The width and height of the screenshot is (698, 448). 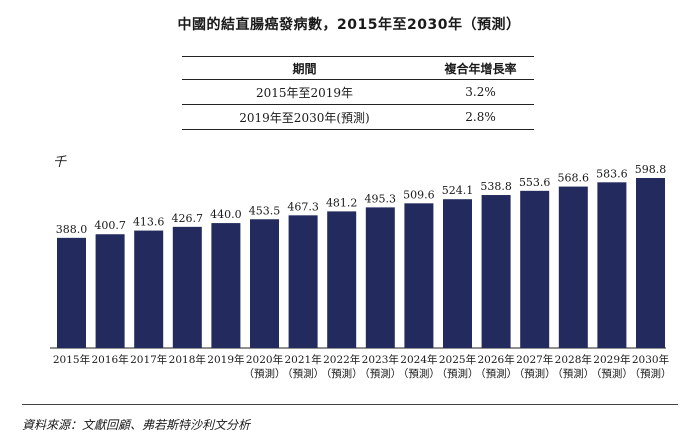 What do you see at coordinates (187, 359) in the screenshot?
I see `x-tick-label: 2018年` at bounding box center [187, 359].